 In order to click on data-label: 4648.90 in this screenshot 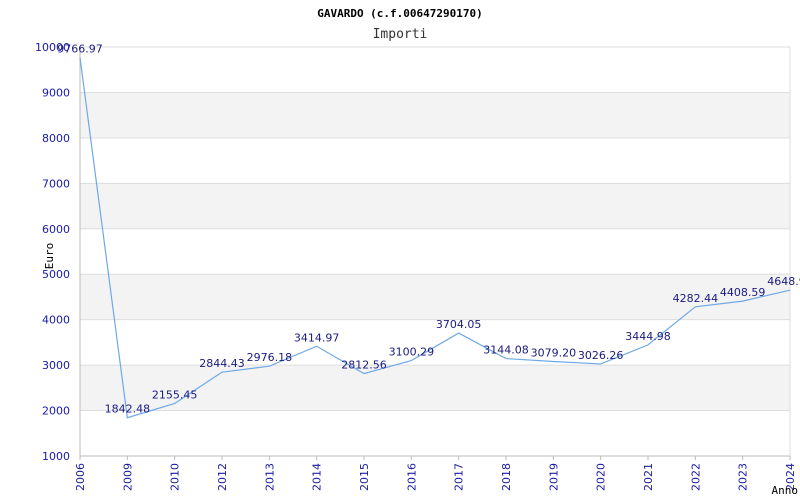, I will do `click(783, 281)`.